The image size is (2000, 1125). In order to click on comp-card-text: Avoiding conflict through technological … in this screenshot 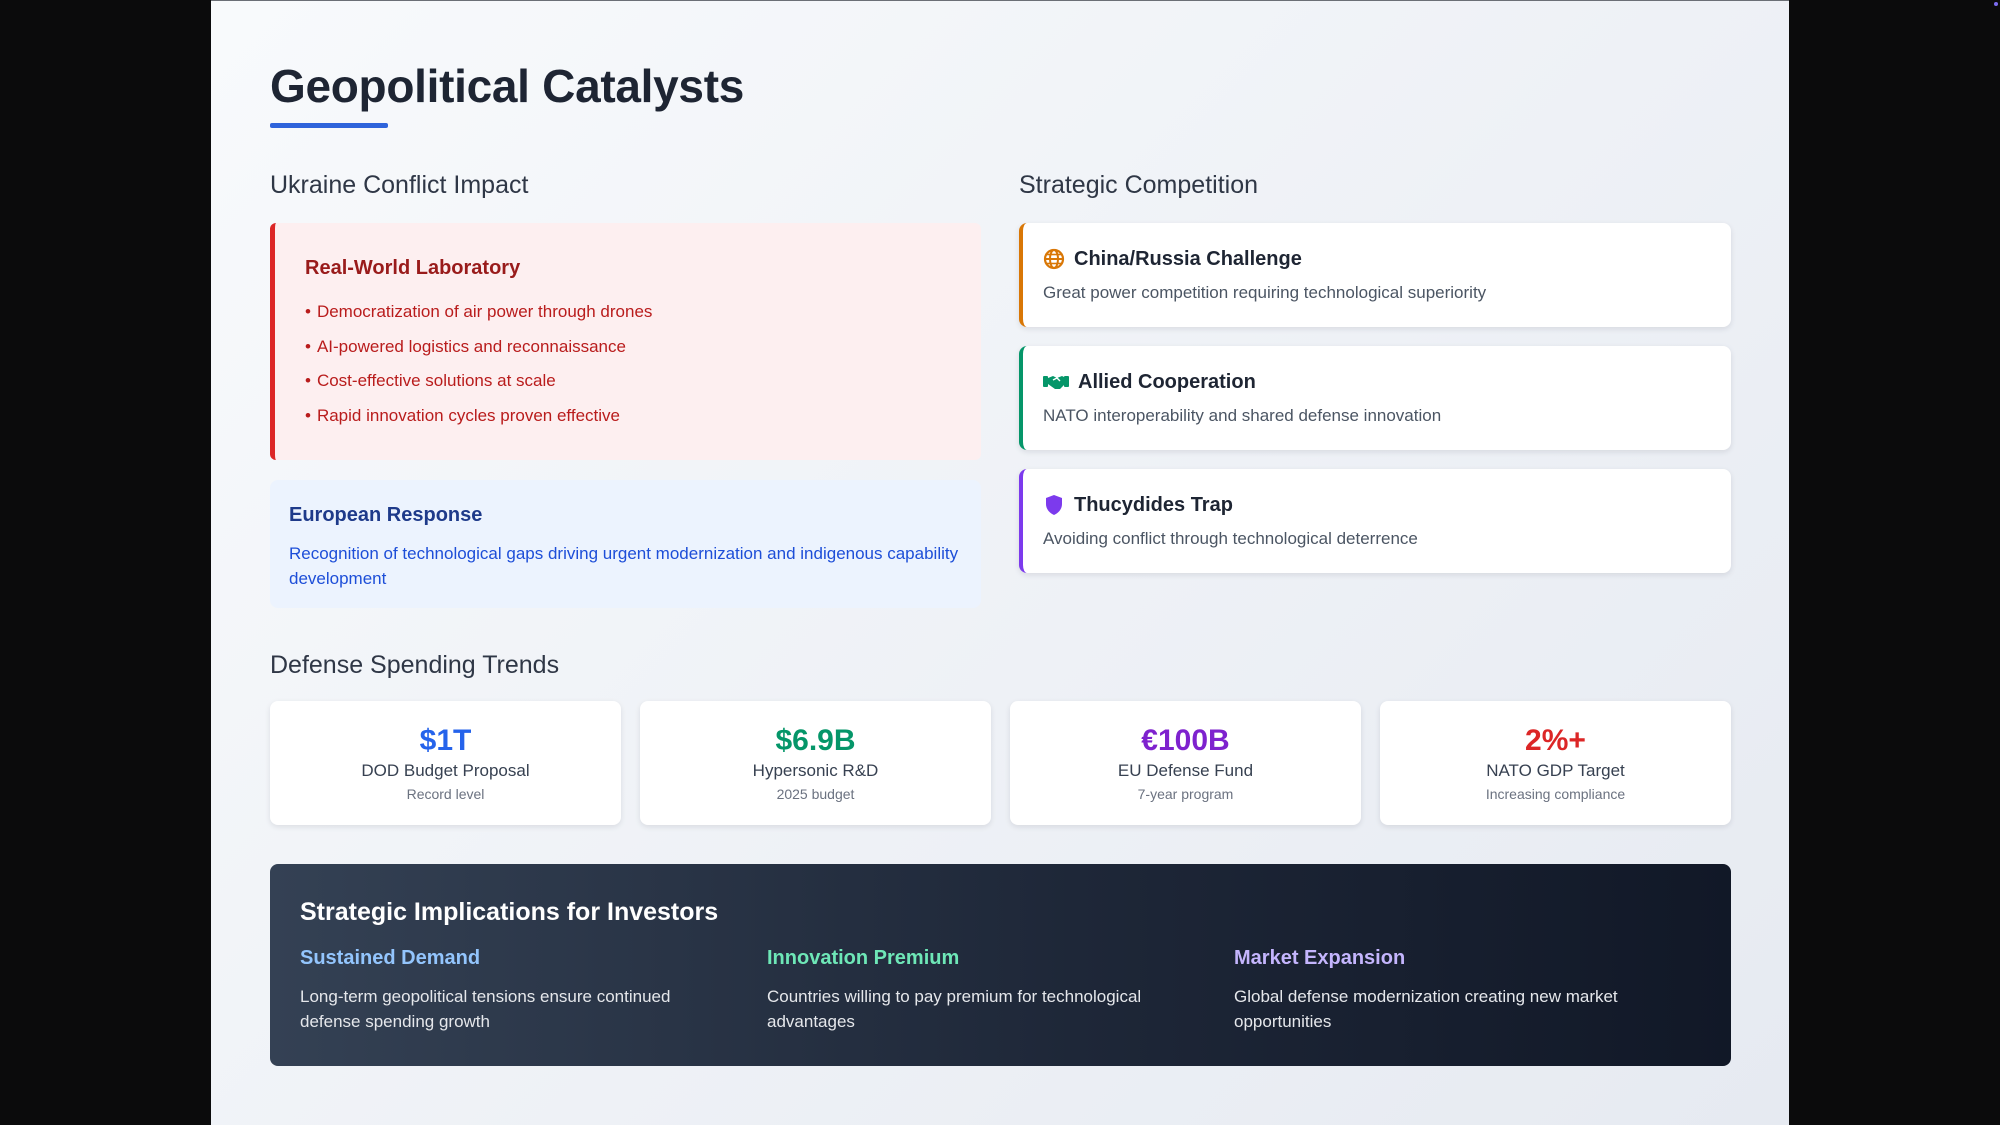, I will do `click(1230, 538)`.